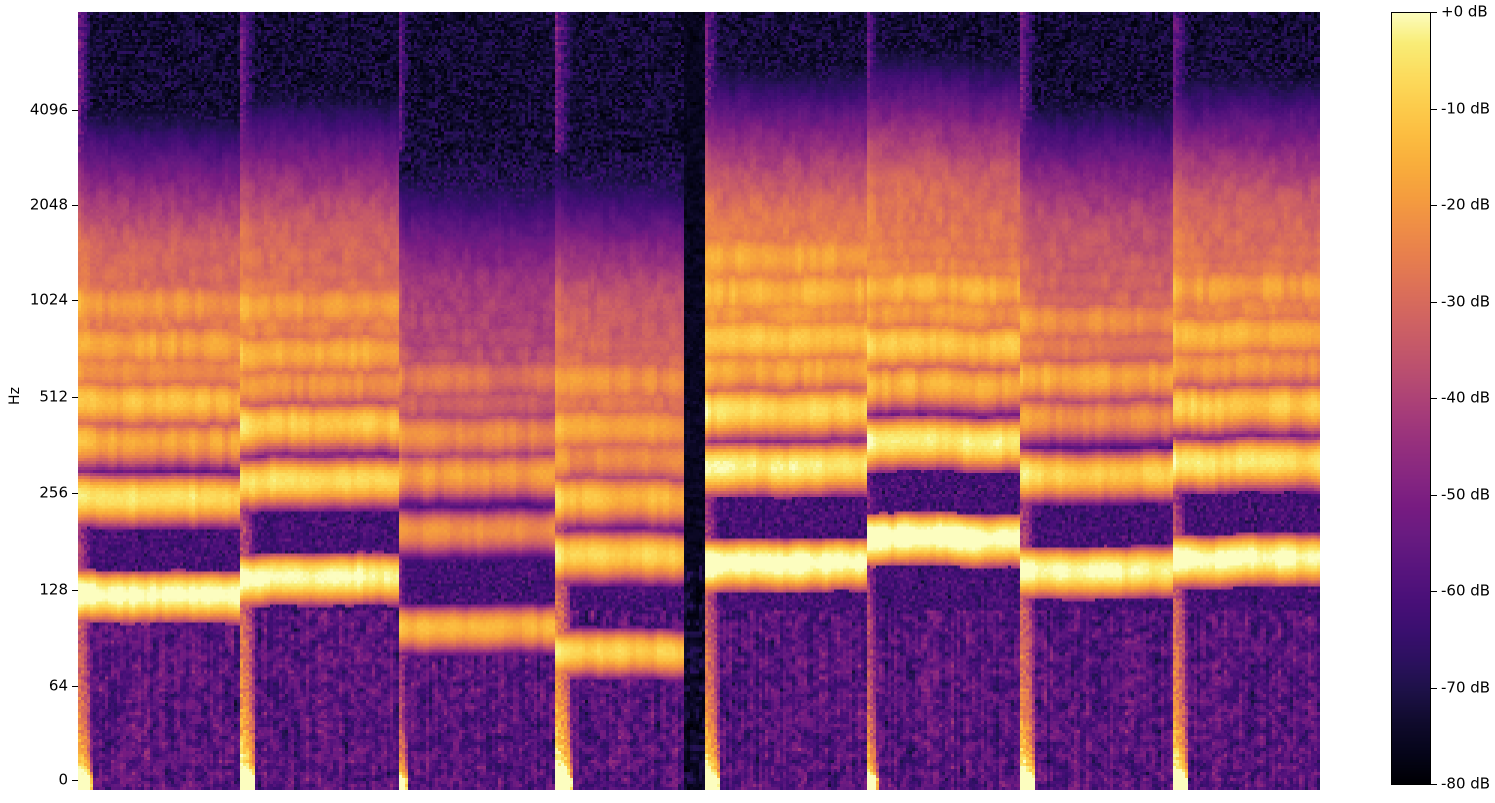 This screenshot has width=1495, height=803. What do you see at coordinates (48, 204) in the screenshot?
I see `y-tick-label: 2048` at bounding box center [48, 204].